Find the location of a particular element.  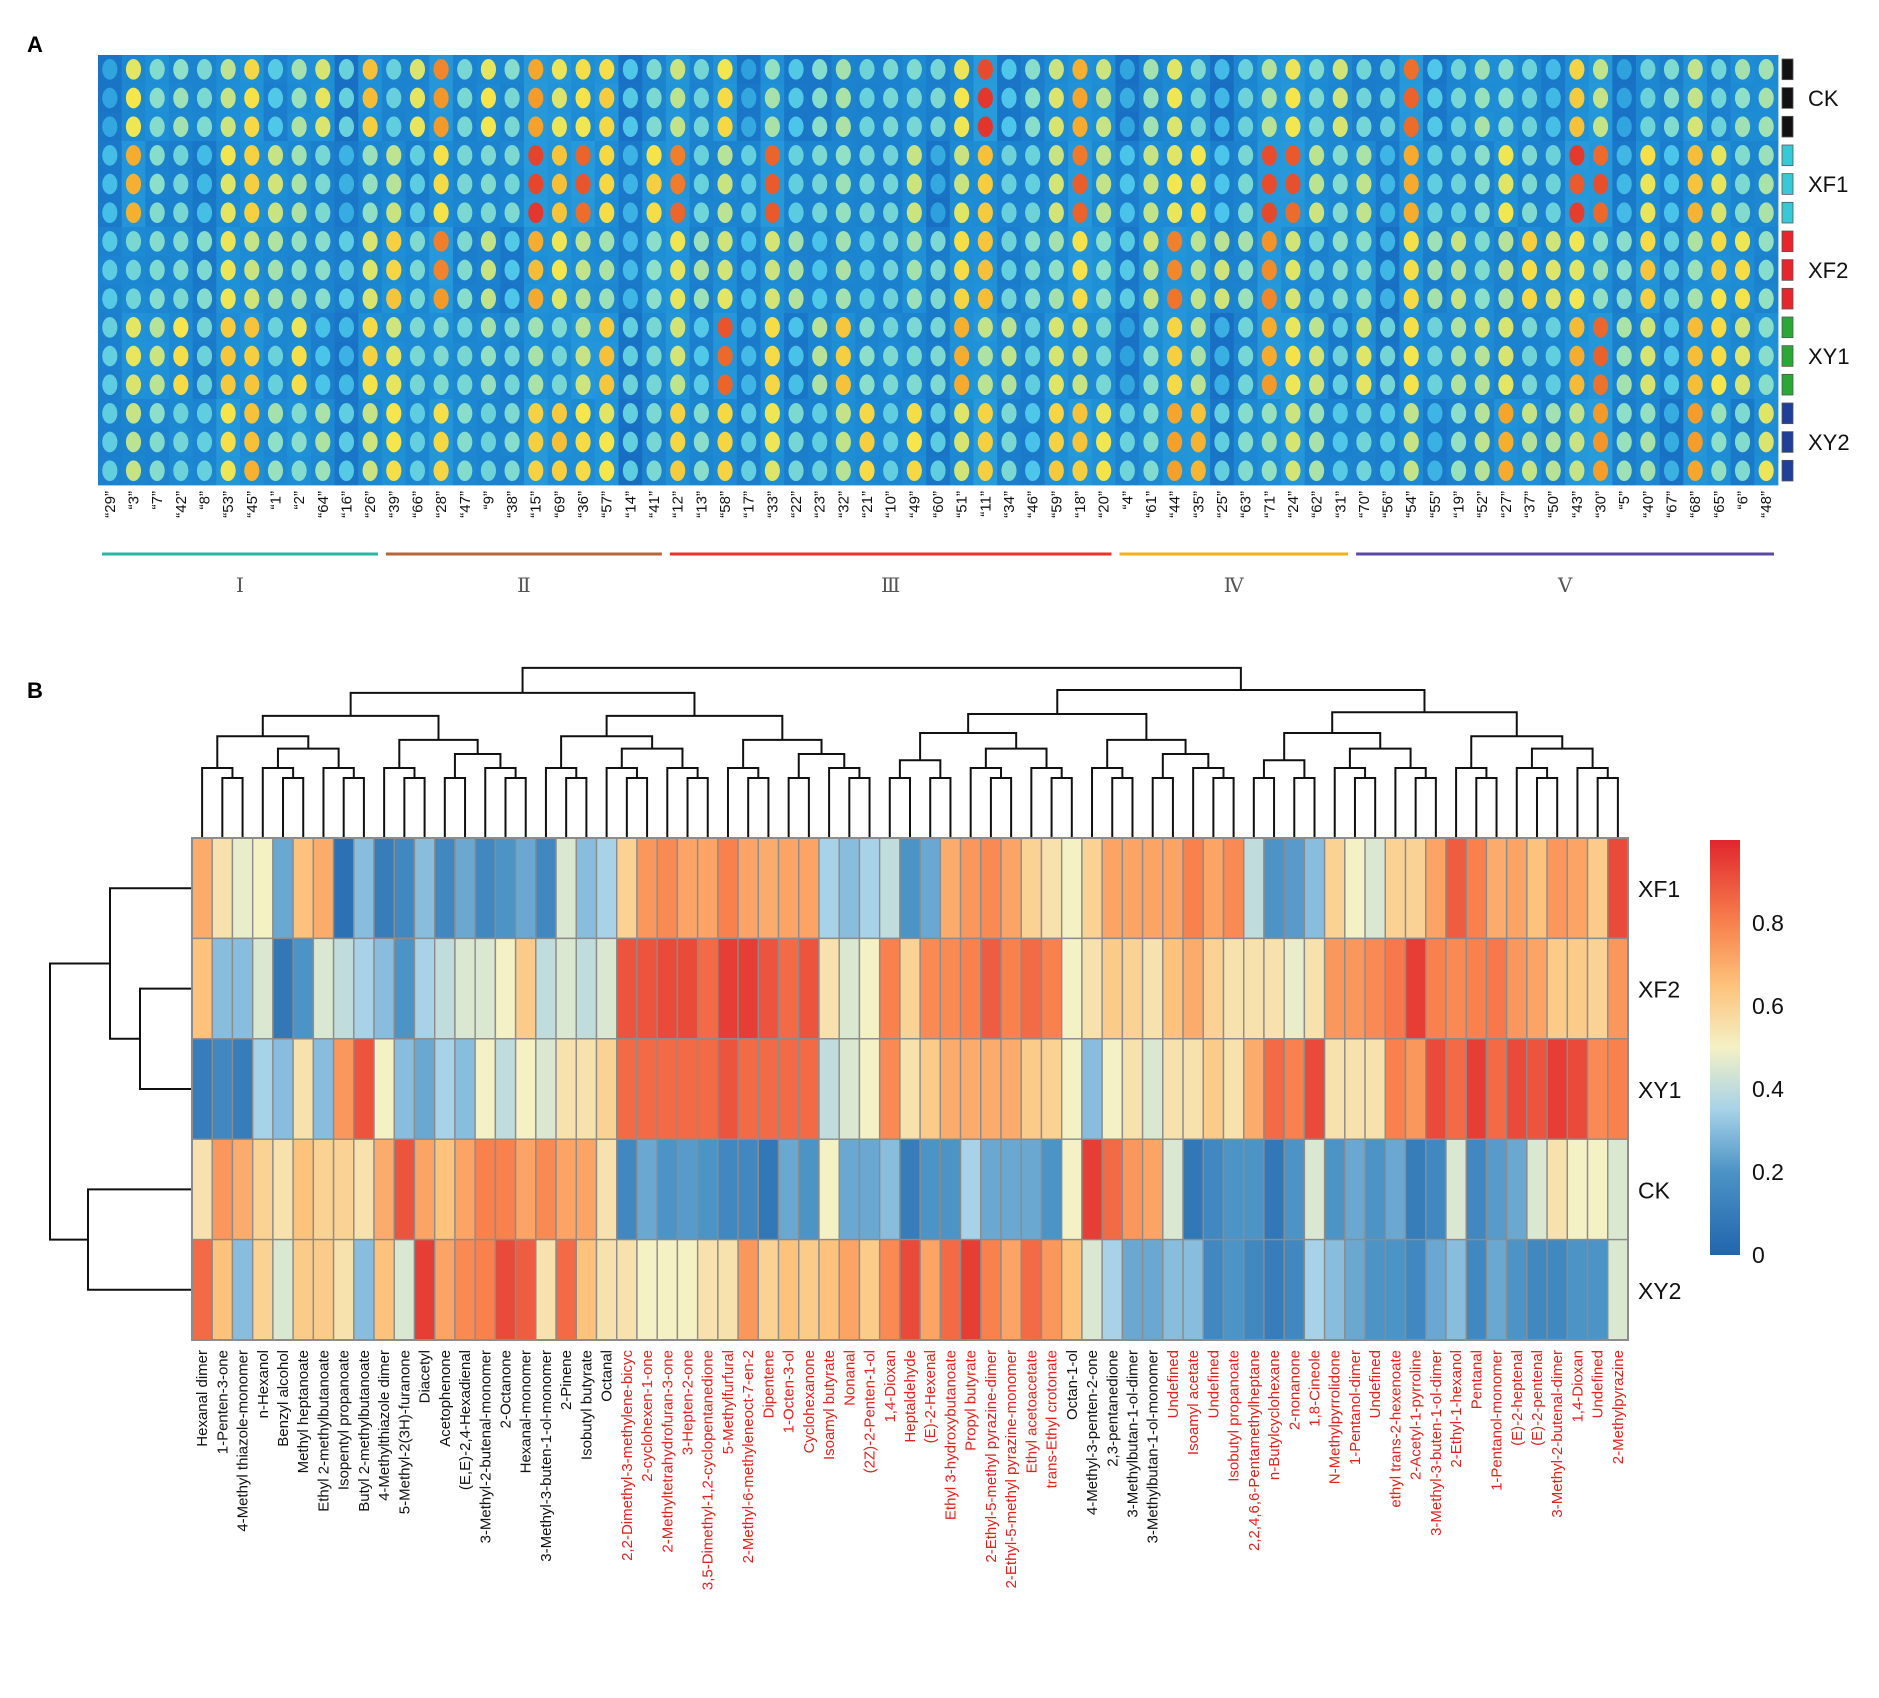

fingerprint-column-label: “15” is located at coordinates (536, 504).